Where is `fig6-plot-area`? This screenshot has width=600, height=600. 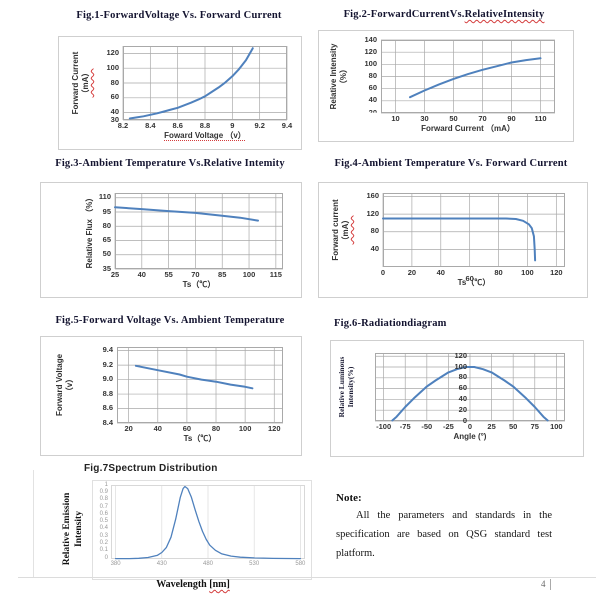 fig6-plot-area is located at coordinates (470, 387).